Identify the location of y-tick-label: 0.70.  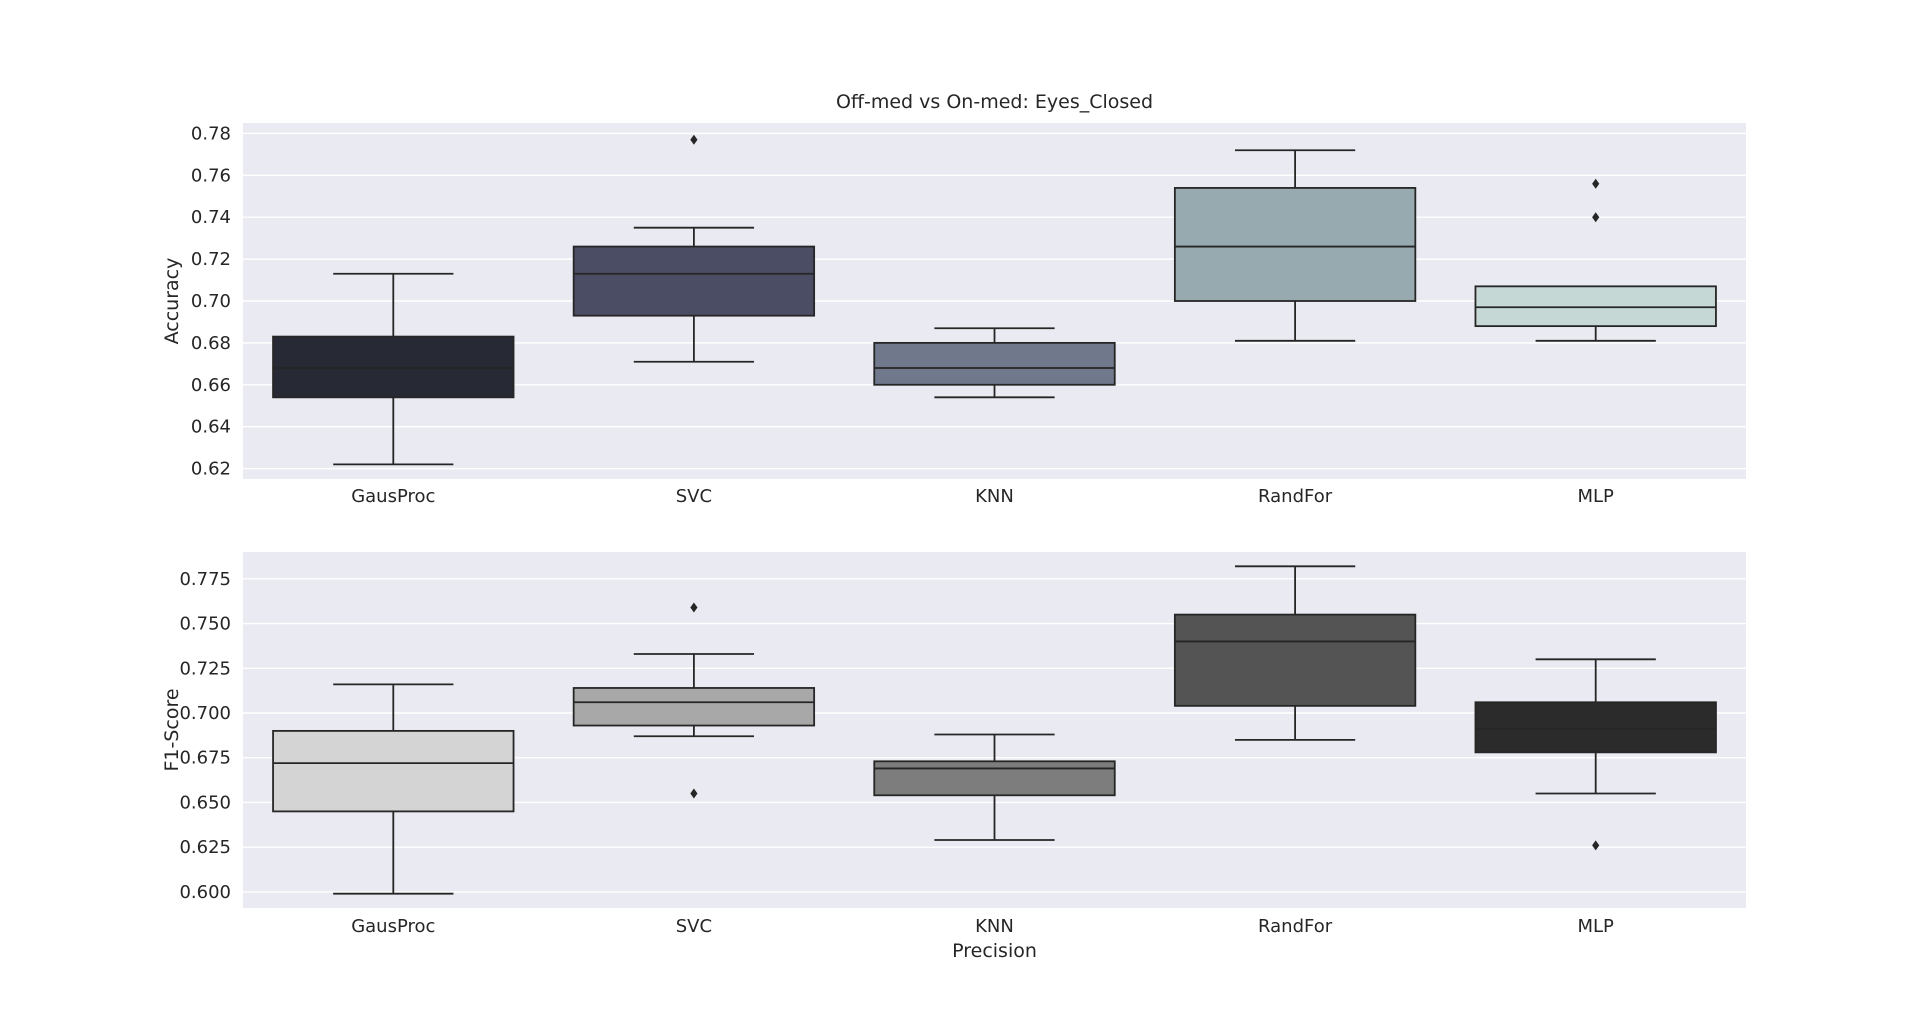
(211, 301).